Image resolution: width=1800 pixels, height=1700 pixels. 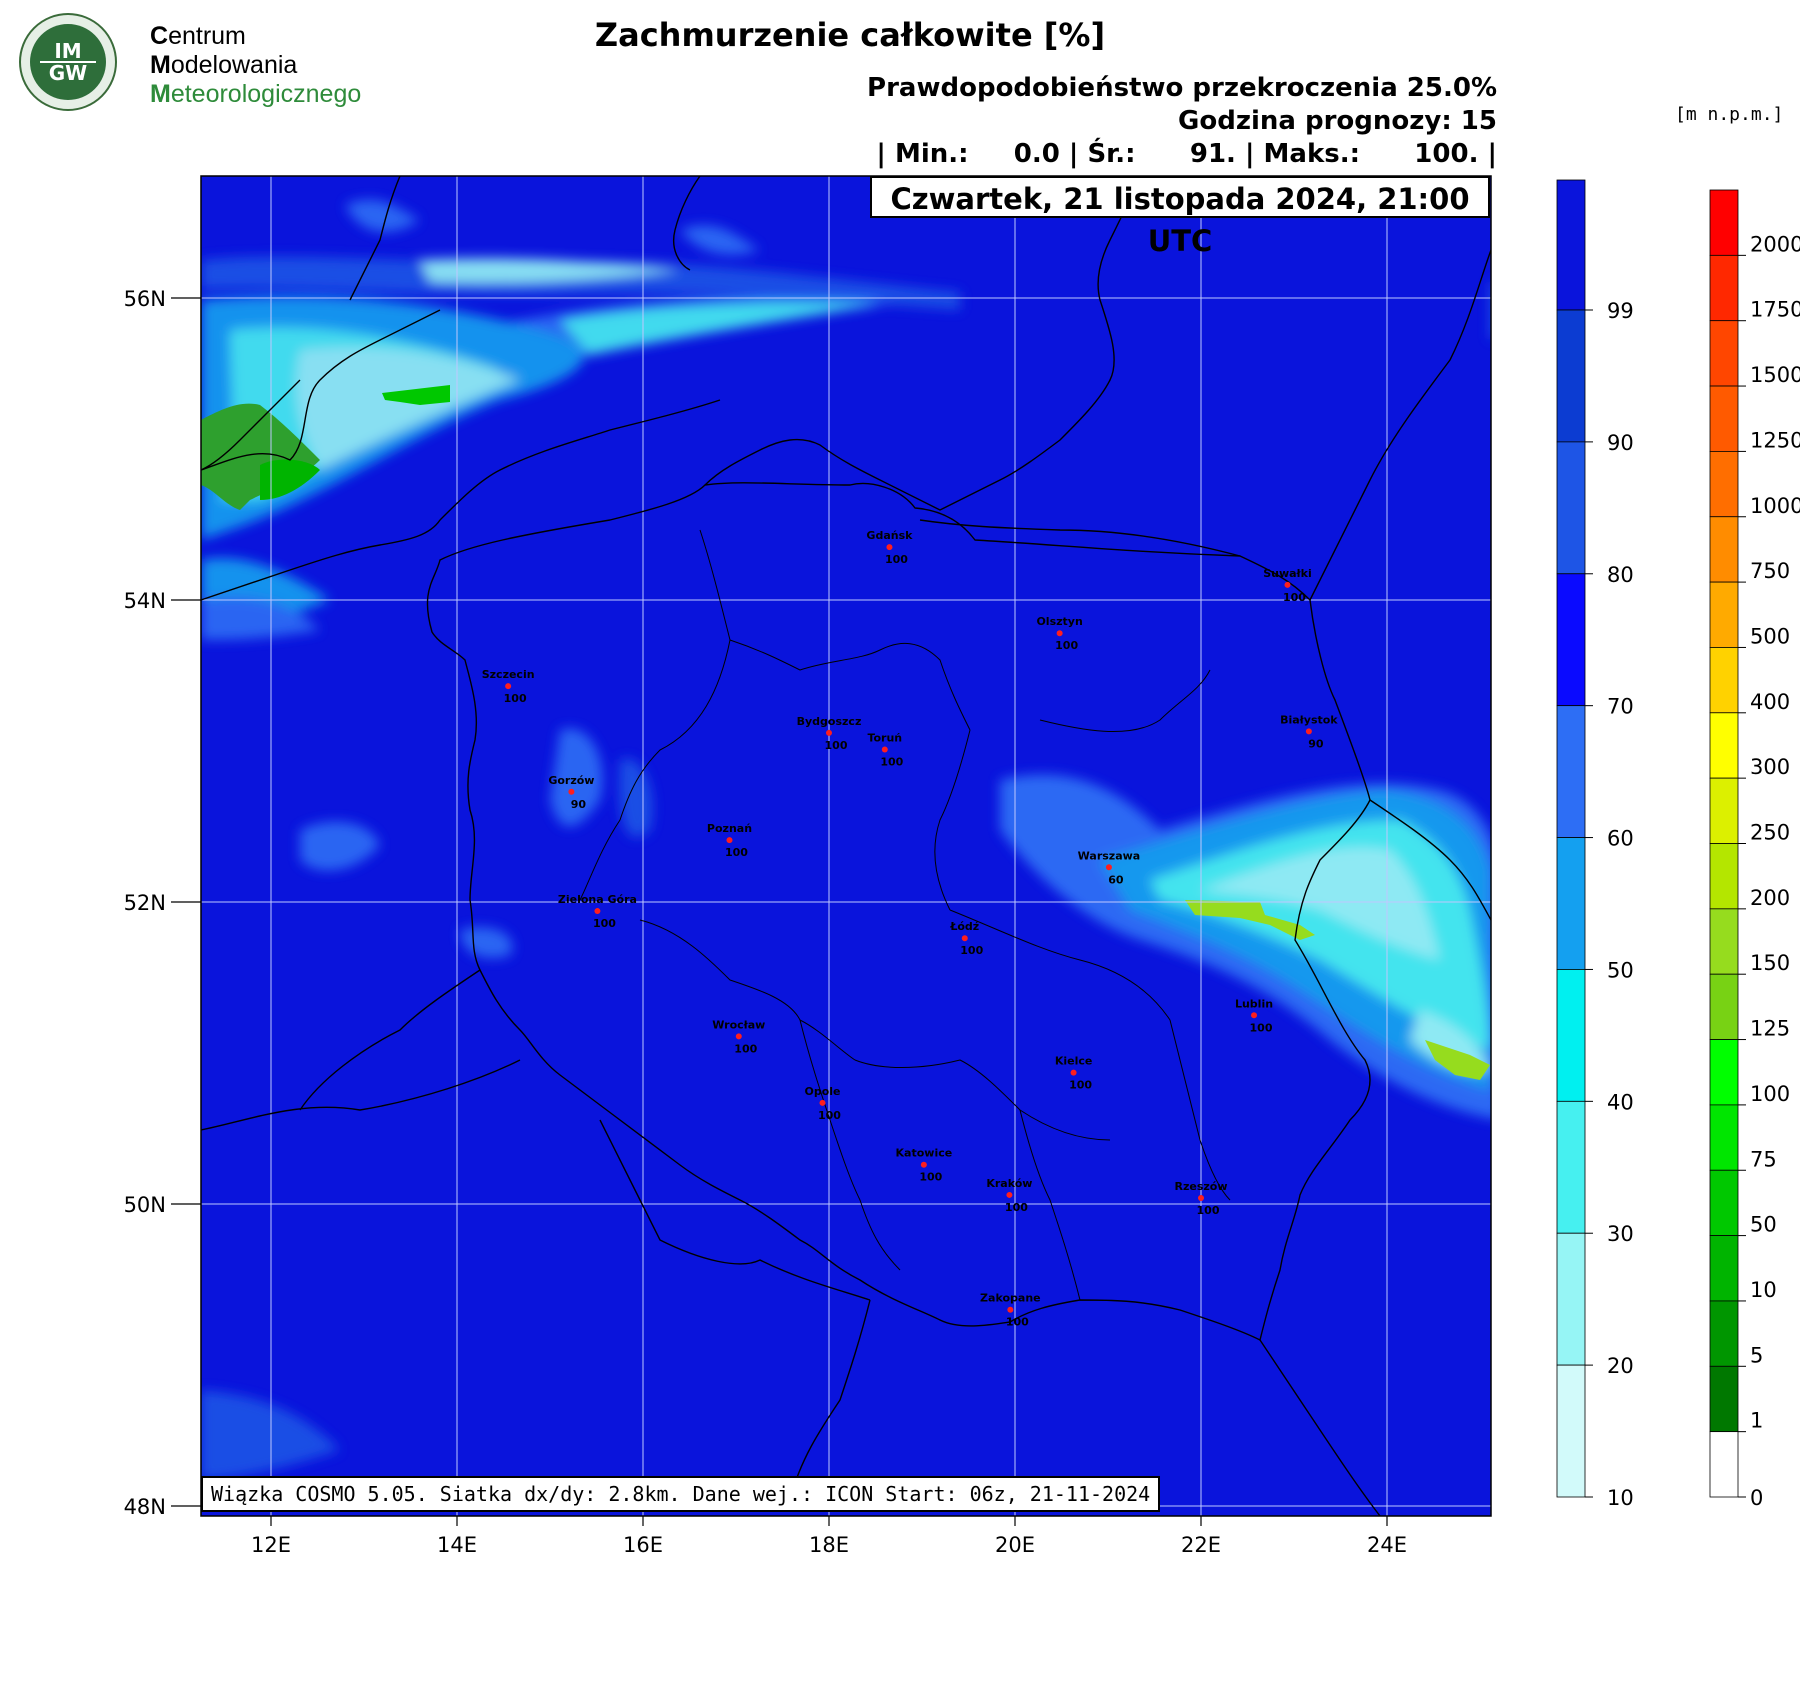 I want to click on legend-label: 75, so click(x=1763, y=1159).